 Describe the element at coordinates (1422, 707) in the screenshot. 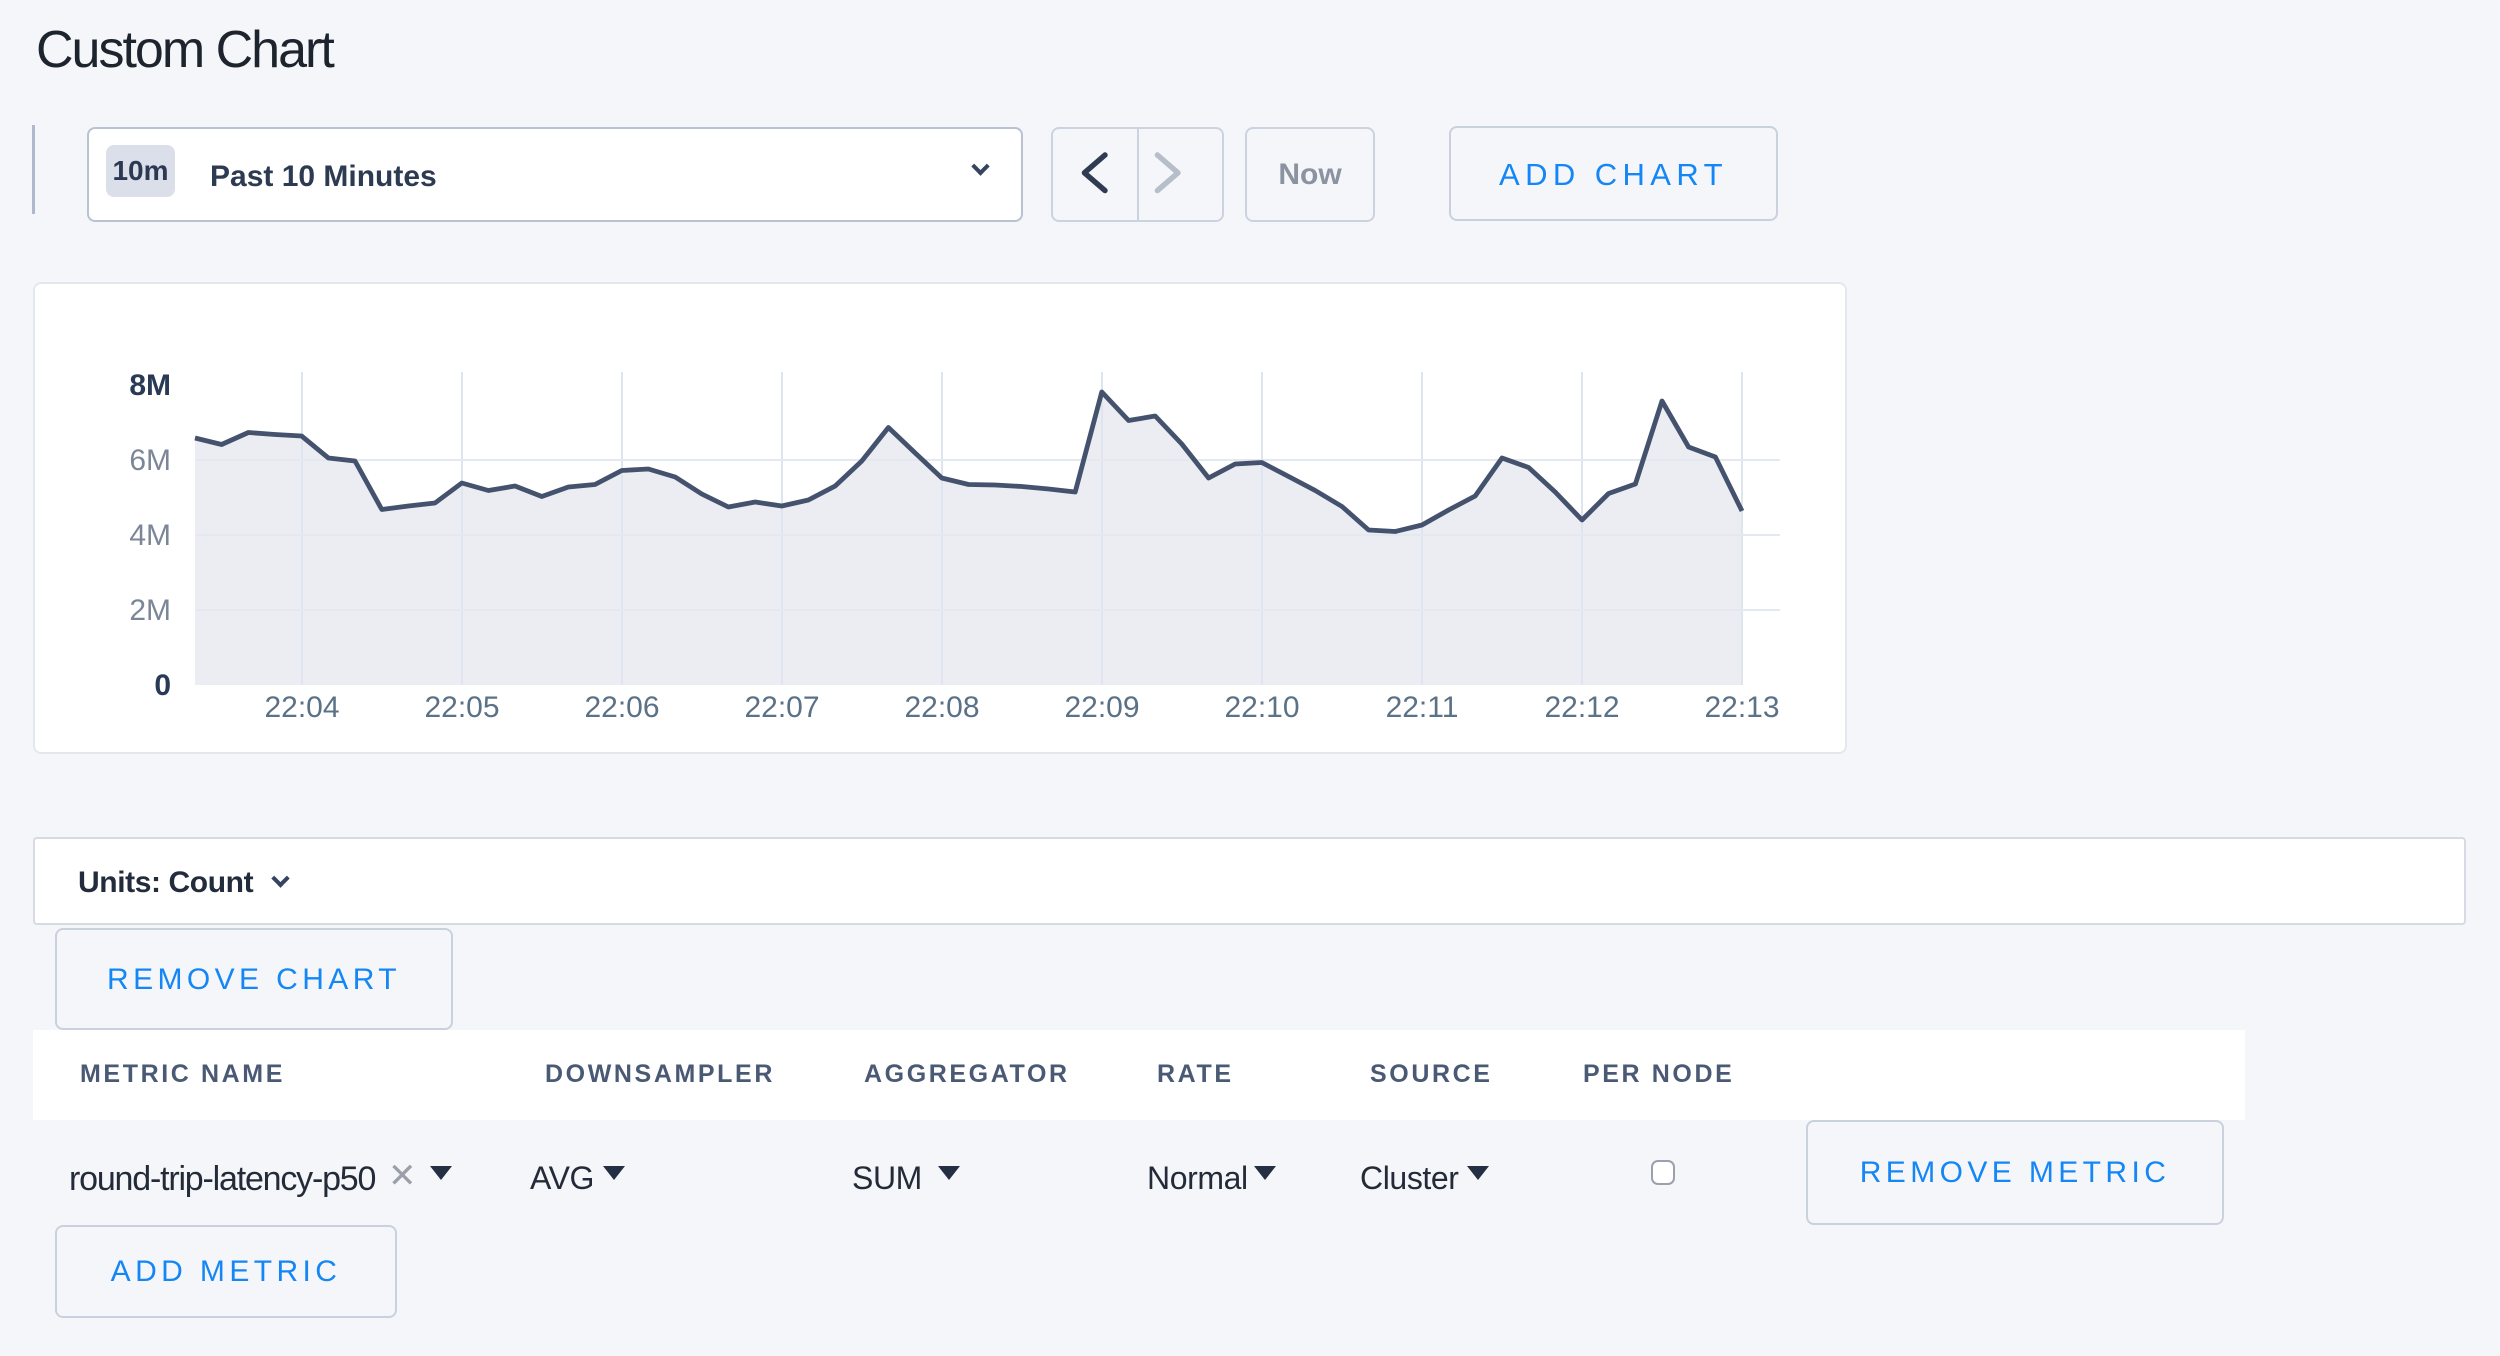

I see `svg-text: 22:11` at that location.